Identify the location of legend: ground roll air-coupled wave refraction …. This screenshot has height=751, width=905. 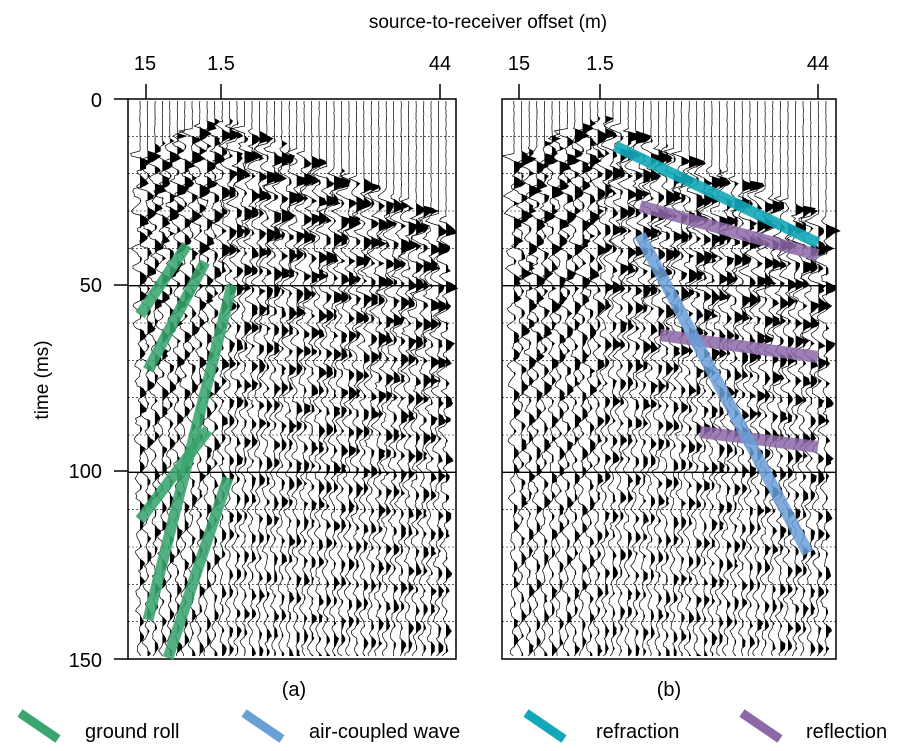
(452, 726).